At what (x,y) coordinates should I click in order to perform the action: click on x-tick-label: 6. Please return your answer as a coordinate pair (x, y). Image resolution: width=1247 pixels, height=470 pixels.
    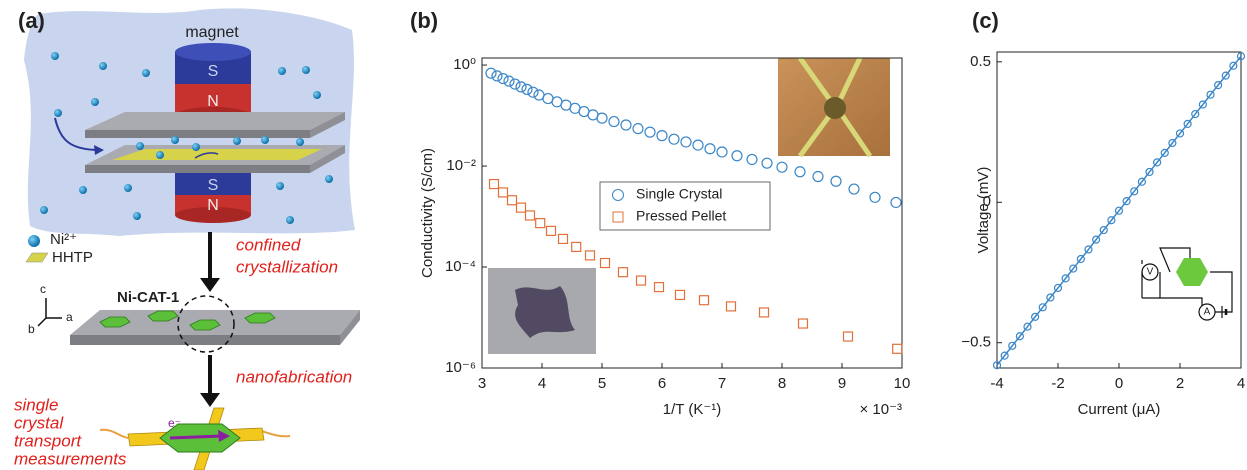
    Looking at the image, I should click on (662, 383).